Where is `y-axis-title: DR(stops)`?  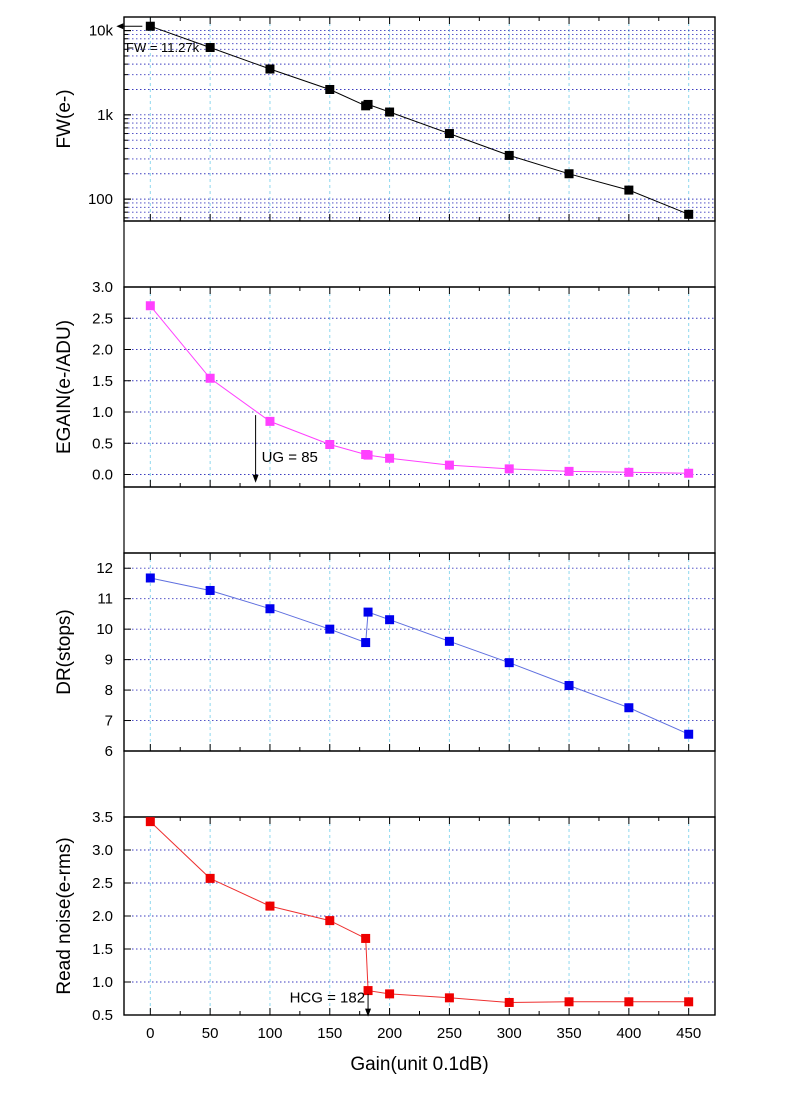 y-axis-title: DR(stops) is located at coordinates (64, 652).